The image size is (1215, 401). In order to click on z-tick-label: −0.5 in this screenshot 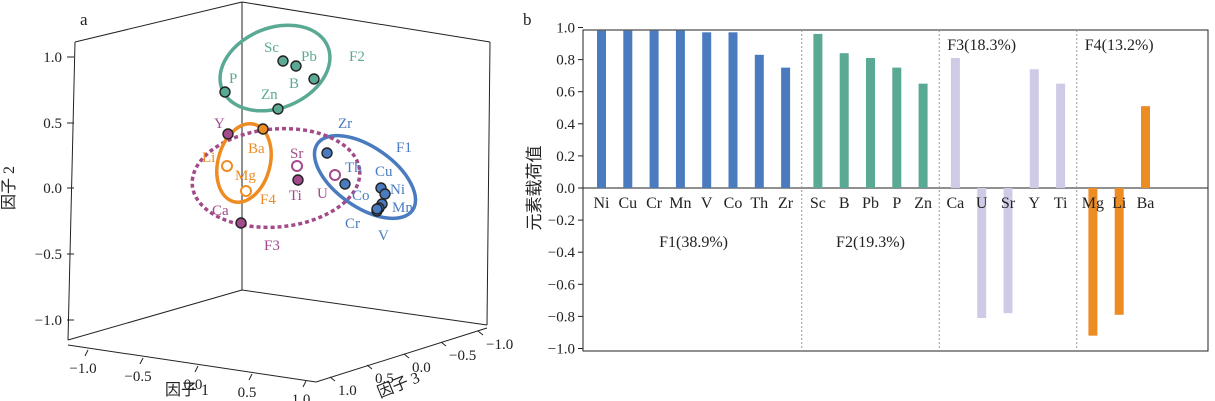, I will do `click(462, 356)`.